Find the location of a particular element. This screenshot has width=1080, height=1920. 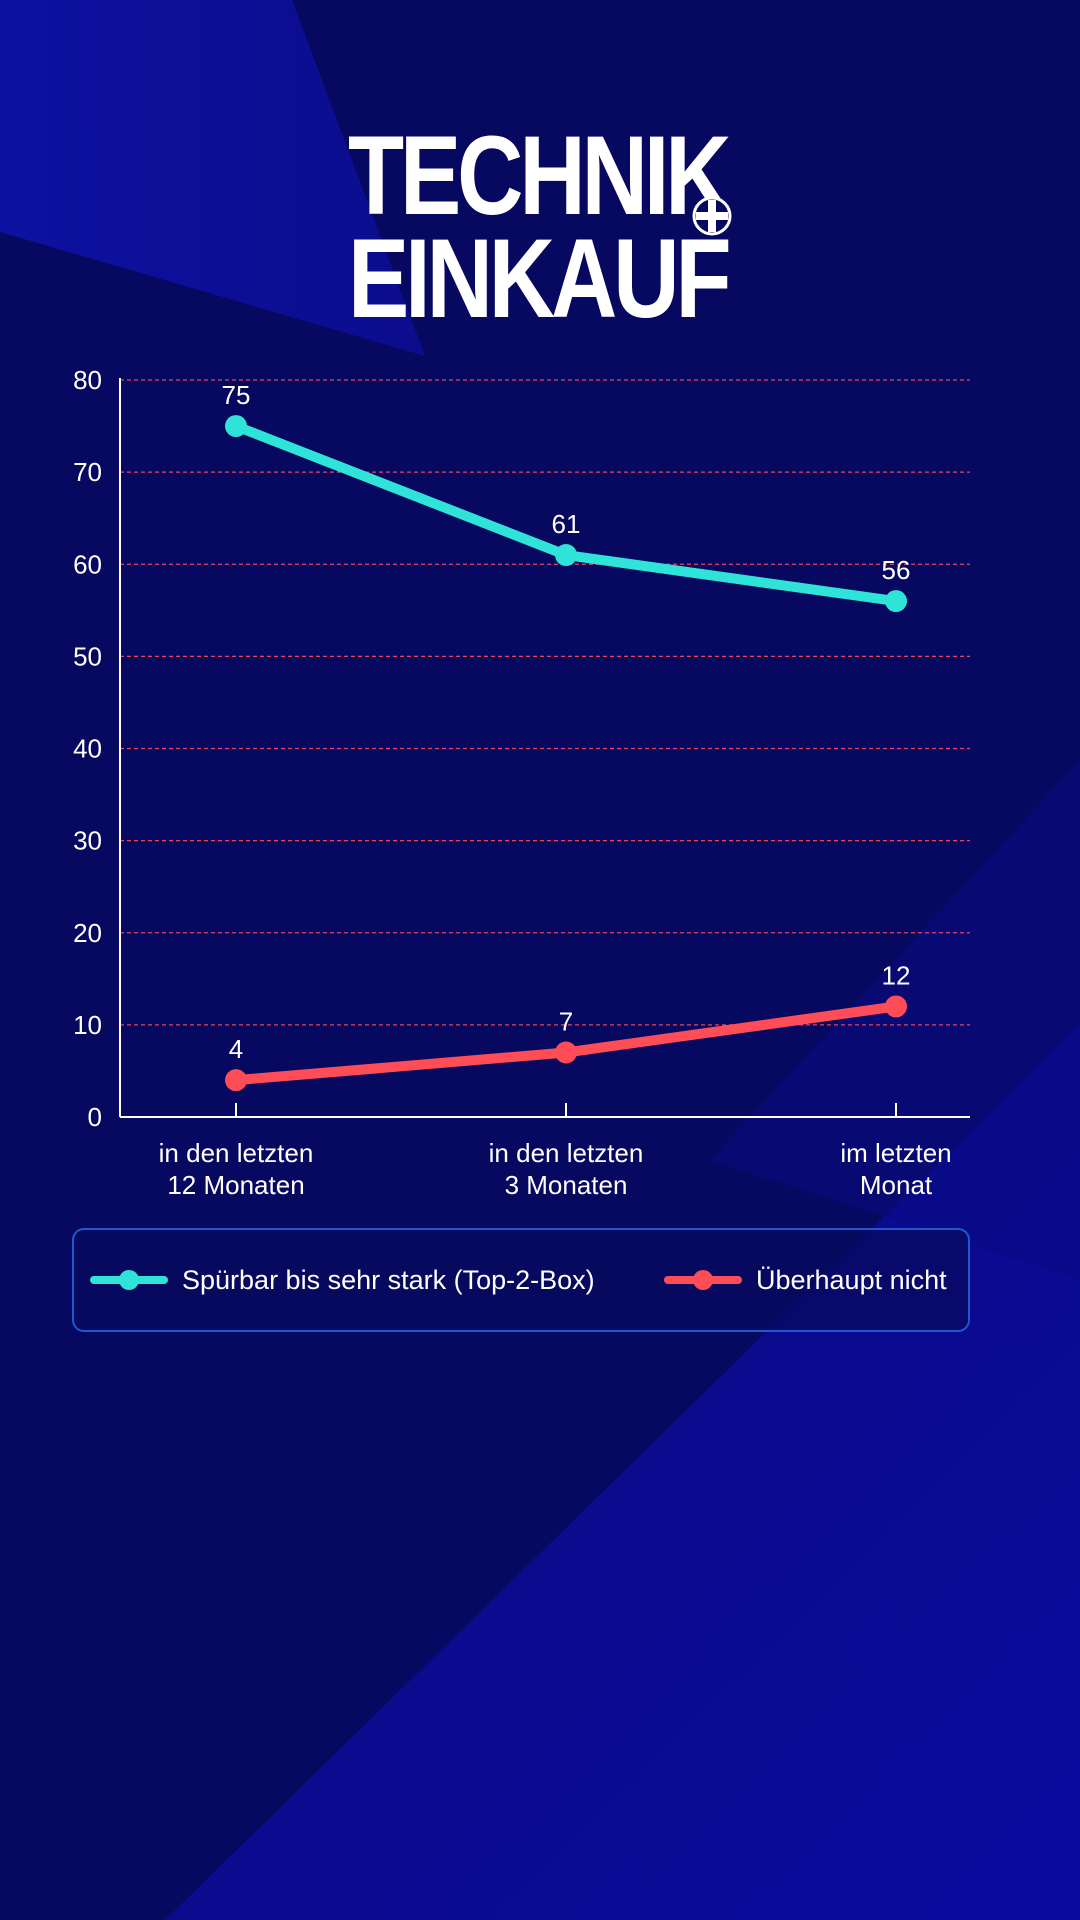

legend-swatch-red is located at coordinates (703, 1280).